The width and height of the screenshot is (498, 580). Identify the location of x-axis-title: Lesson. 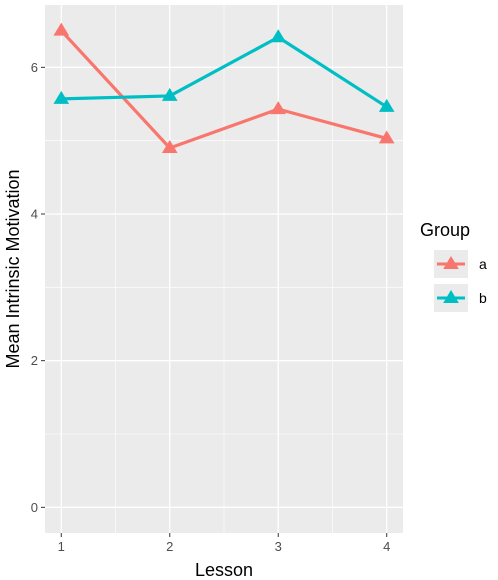
(224, 570).